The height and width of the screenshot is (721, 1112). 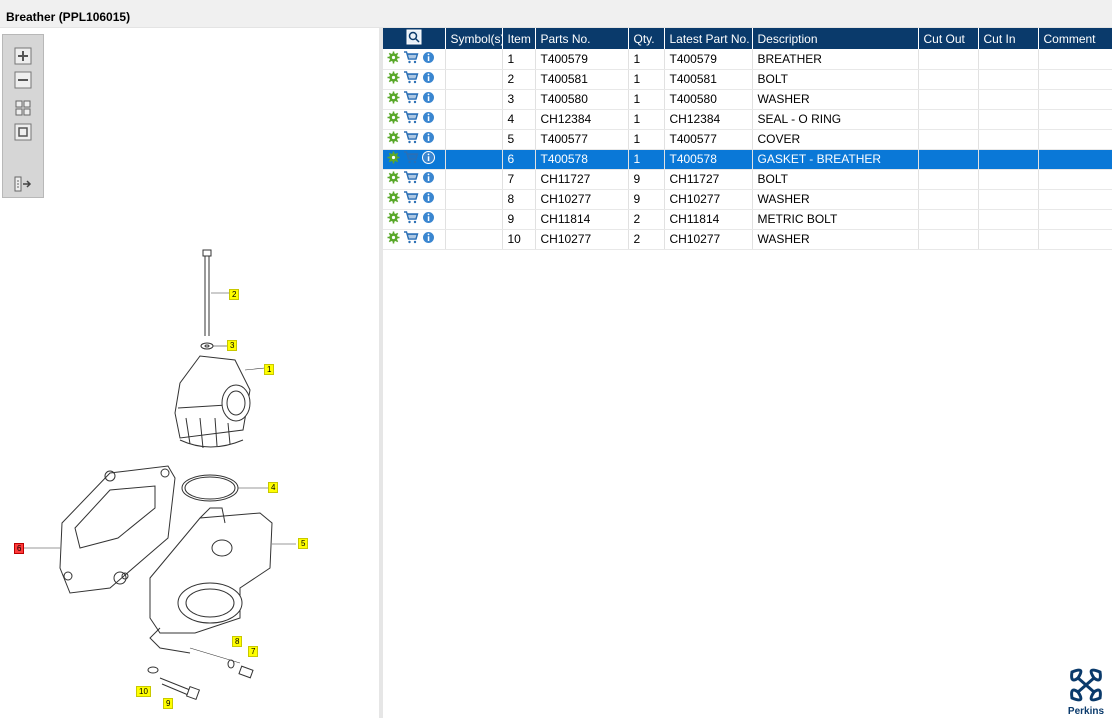 What do you see at coordinates (582, 159) in the screenshot?
I see `cell-parts-no: T400578` at bounding box center [582, 159].